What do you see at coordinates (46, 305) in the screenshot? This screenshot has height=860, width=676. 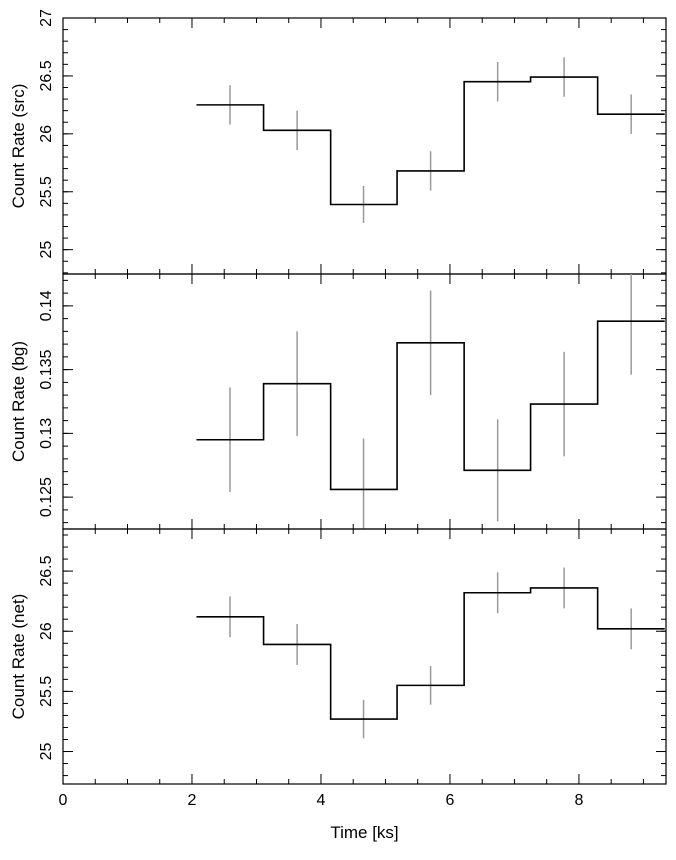 I see `y-tick-label: 0.14` at bounding box center [46, 305].